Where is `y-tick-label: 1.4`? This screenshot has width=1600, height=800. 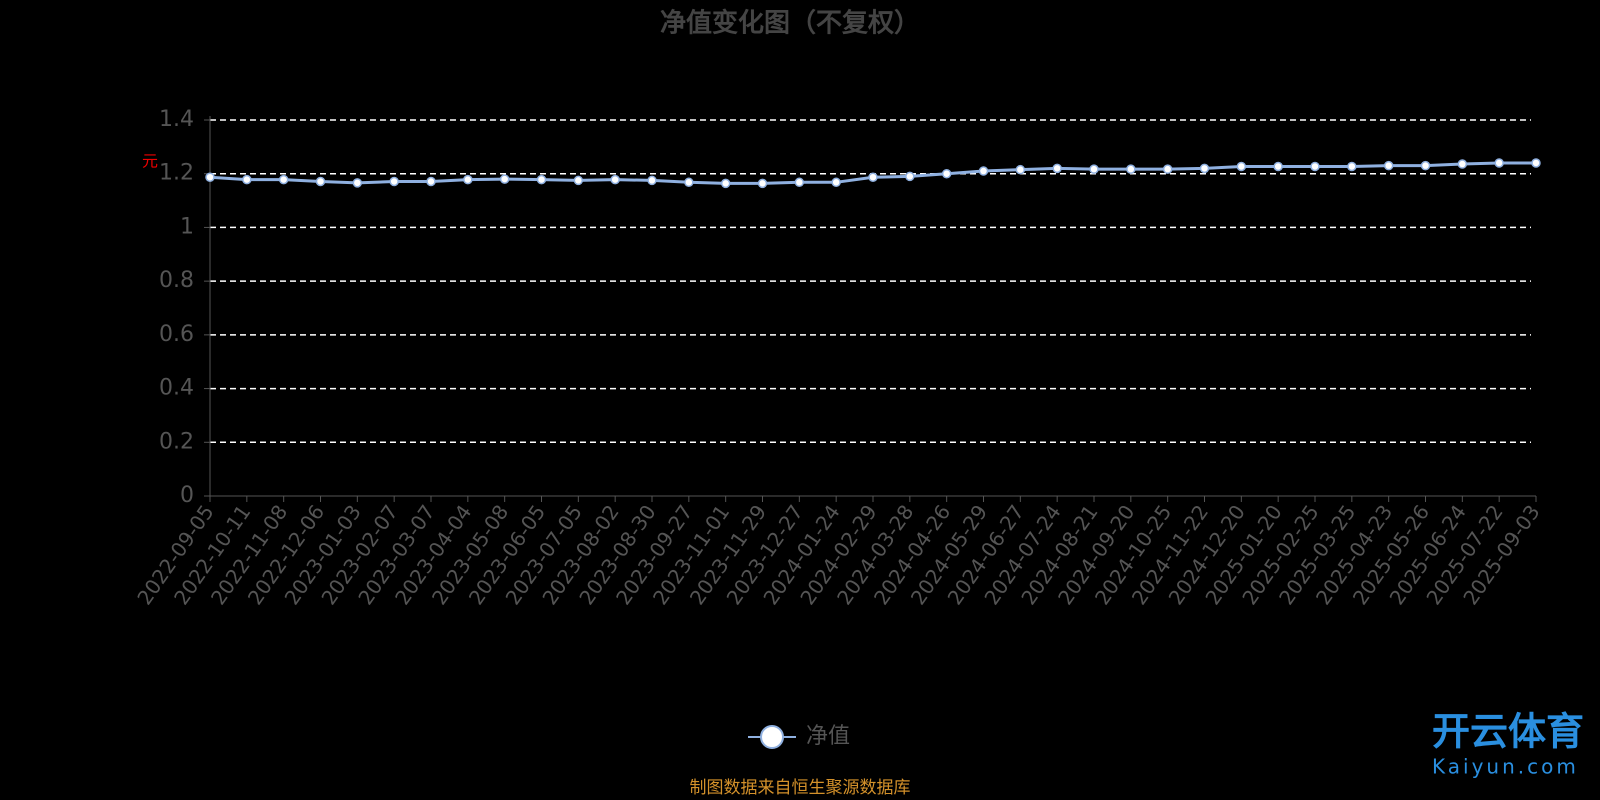
y-tick-label: 1.4 is located at coordinates (176, 119).